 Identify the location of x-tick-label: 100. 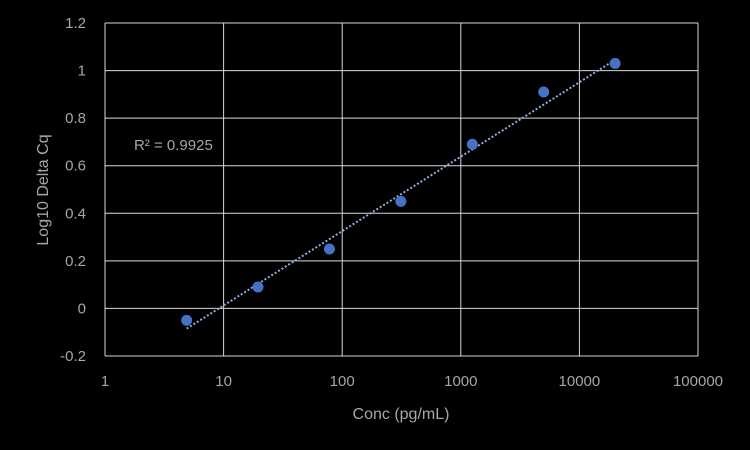
(342, 381).